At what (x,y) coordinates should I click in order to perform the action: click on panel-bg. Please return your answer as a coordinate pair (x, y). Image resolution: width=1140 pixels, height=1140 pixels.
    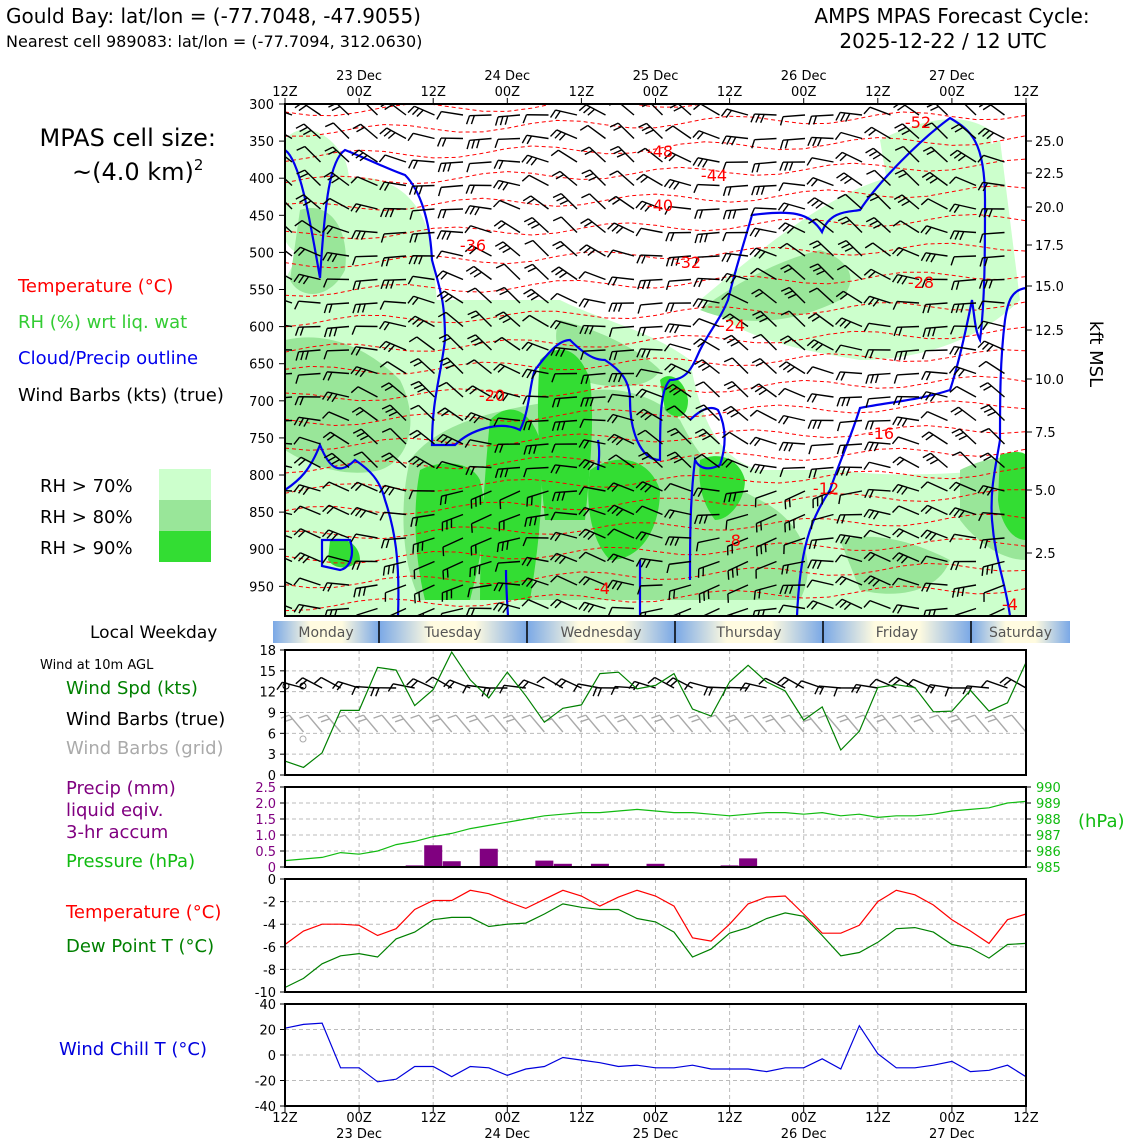
    Looking at the image, I should click on (655, 827).